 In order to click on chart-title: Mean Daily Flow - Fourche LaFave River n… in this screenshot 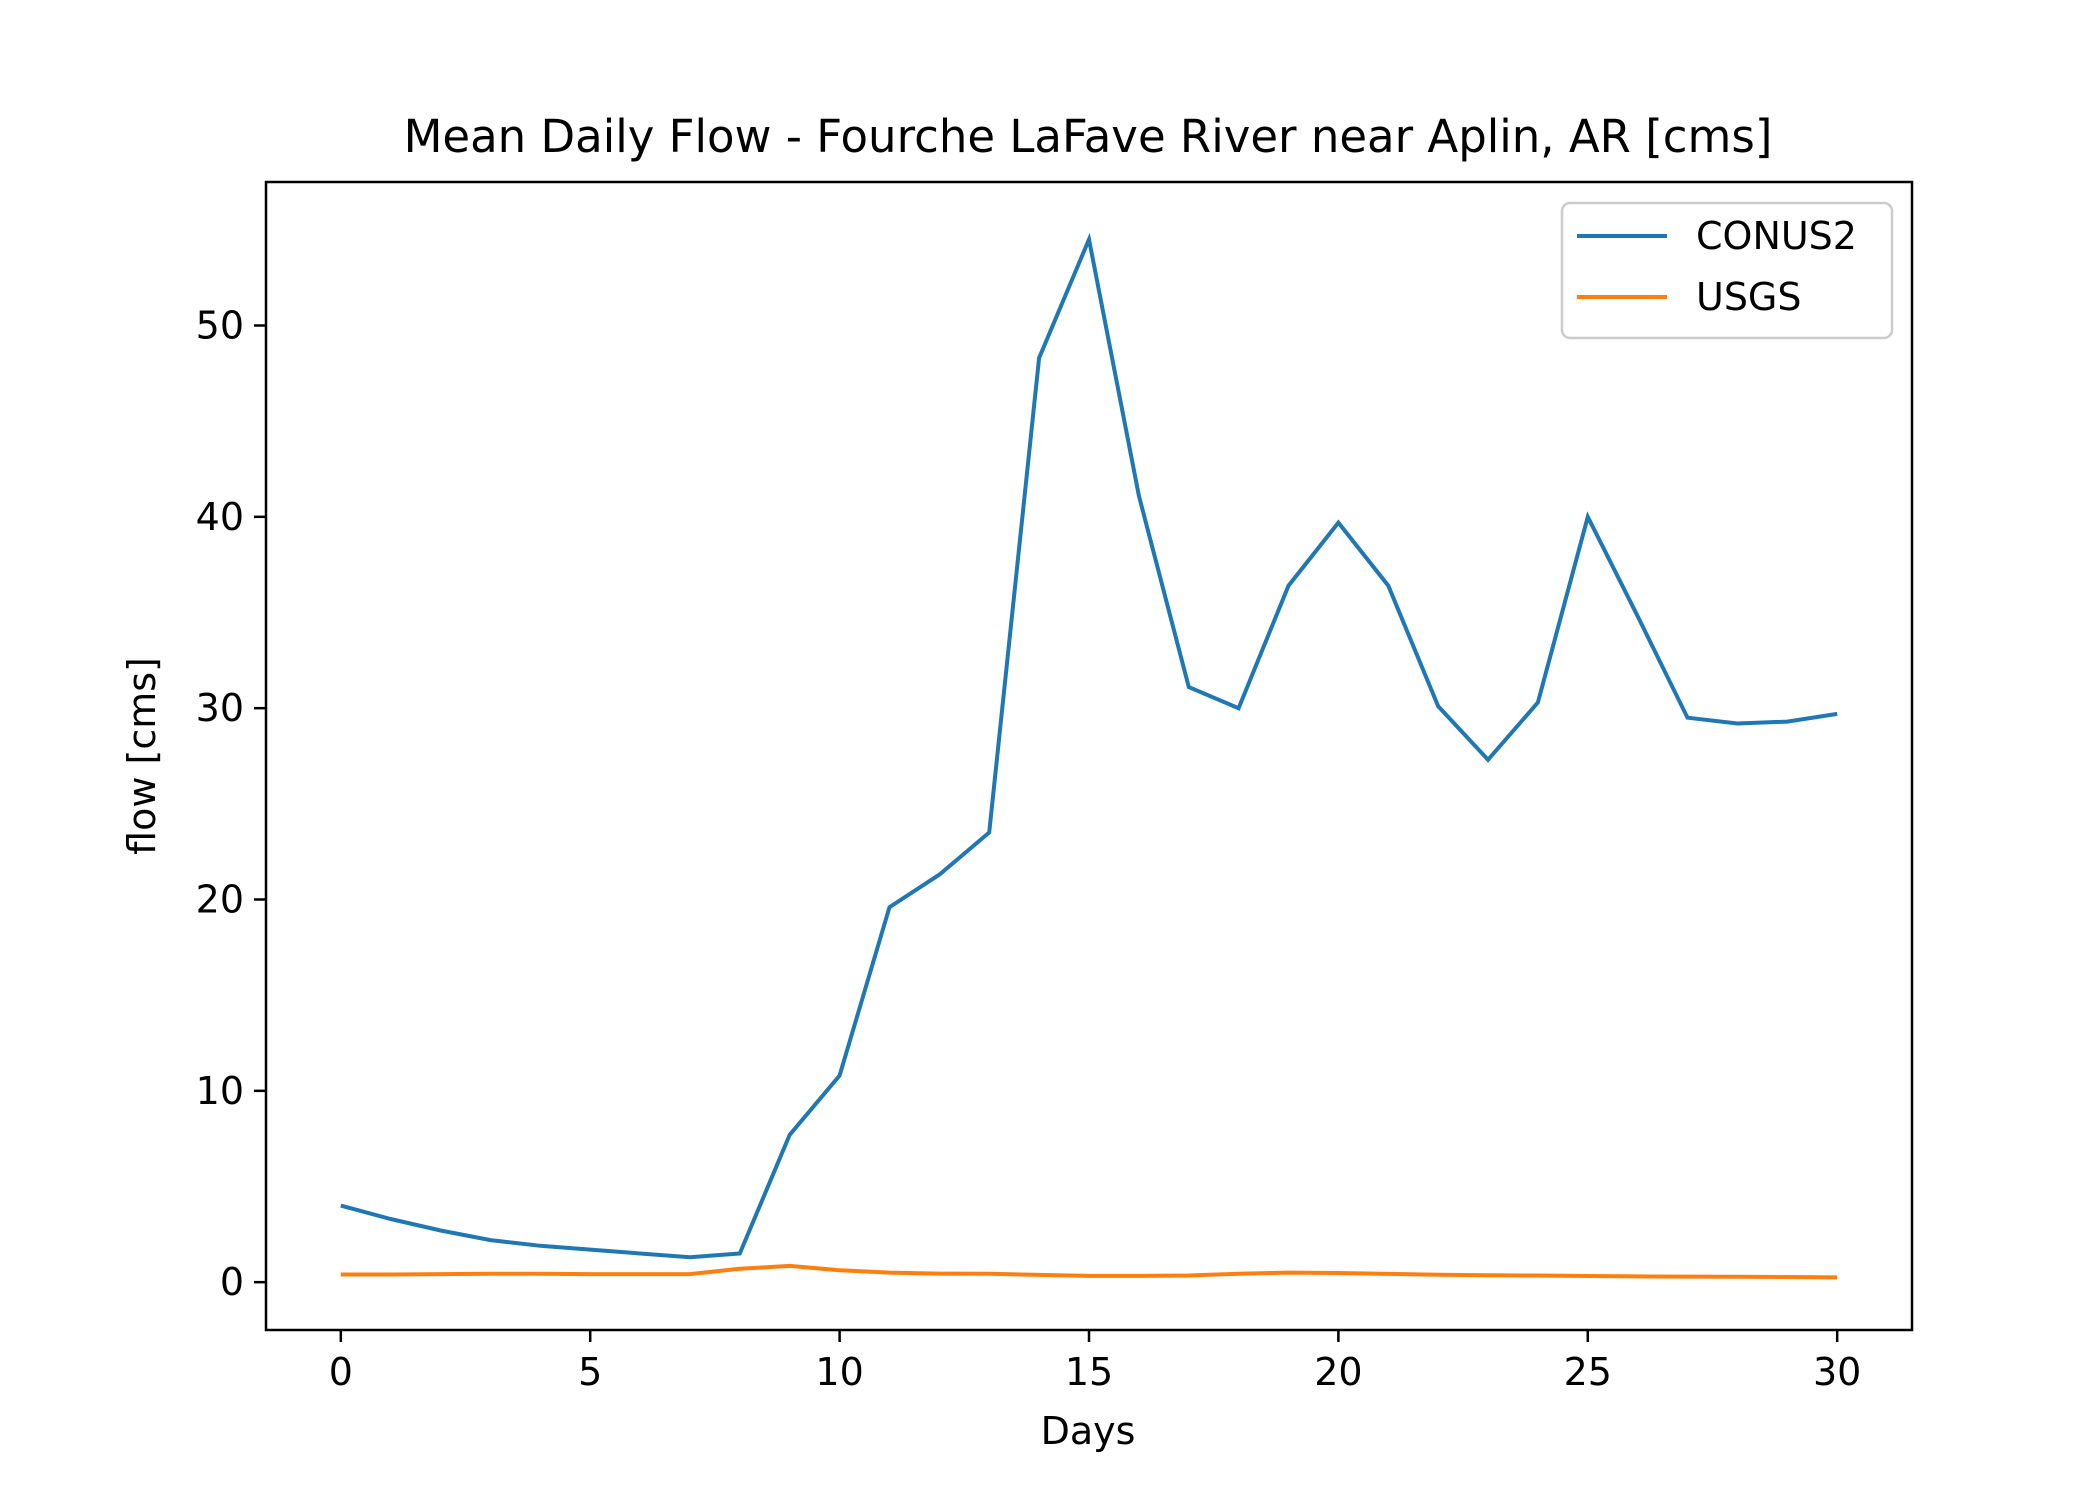, I will do `click(1088, 136)`.